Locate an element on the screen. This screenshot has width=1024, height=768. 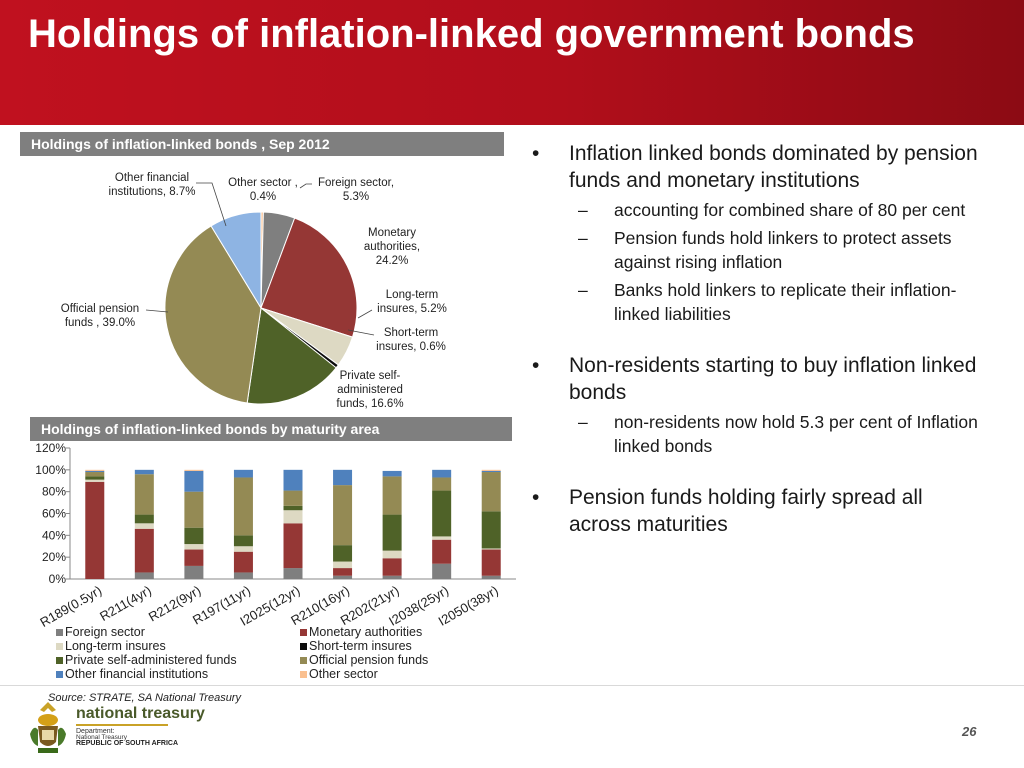
legend-swatch-other-sector is located at coordinates (303, 674).